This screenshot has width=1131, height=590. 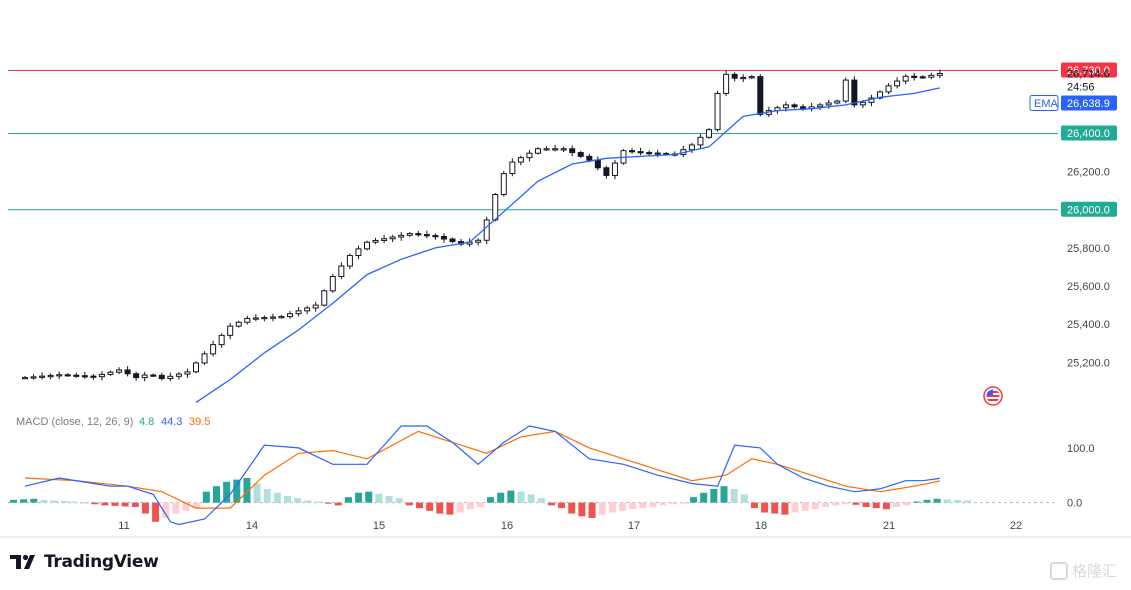 What do you see at coordinates (1088, 363) in the screenshot?
I see `price-tick-label: 25,200.0` at bounding box center [1088, 363].